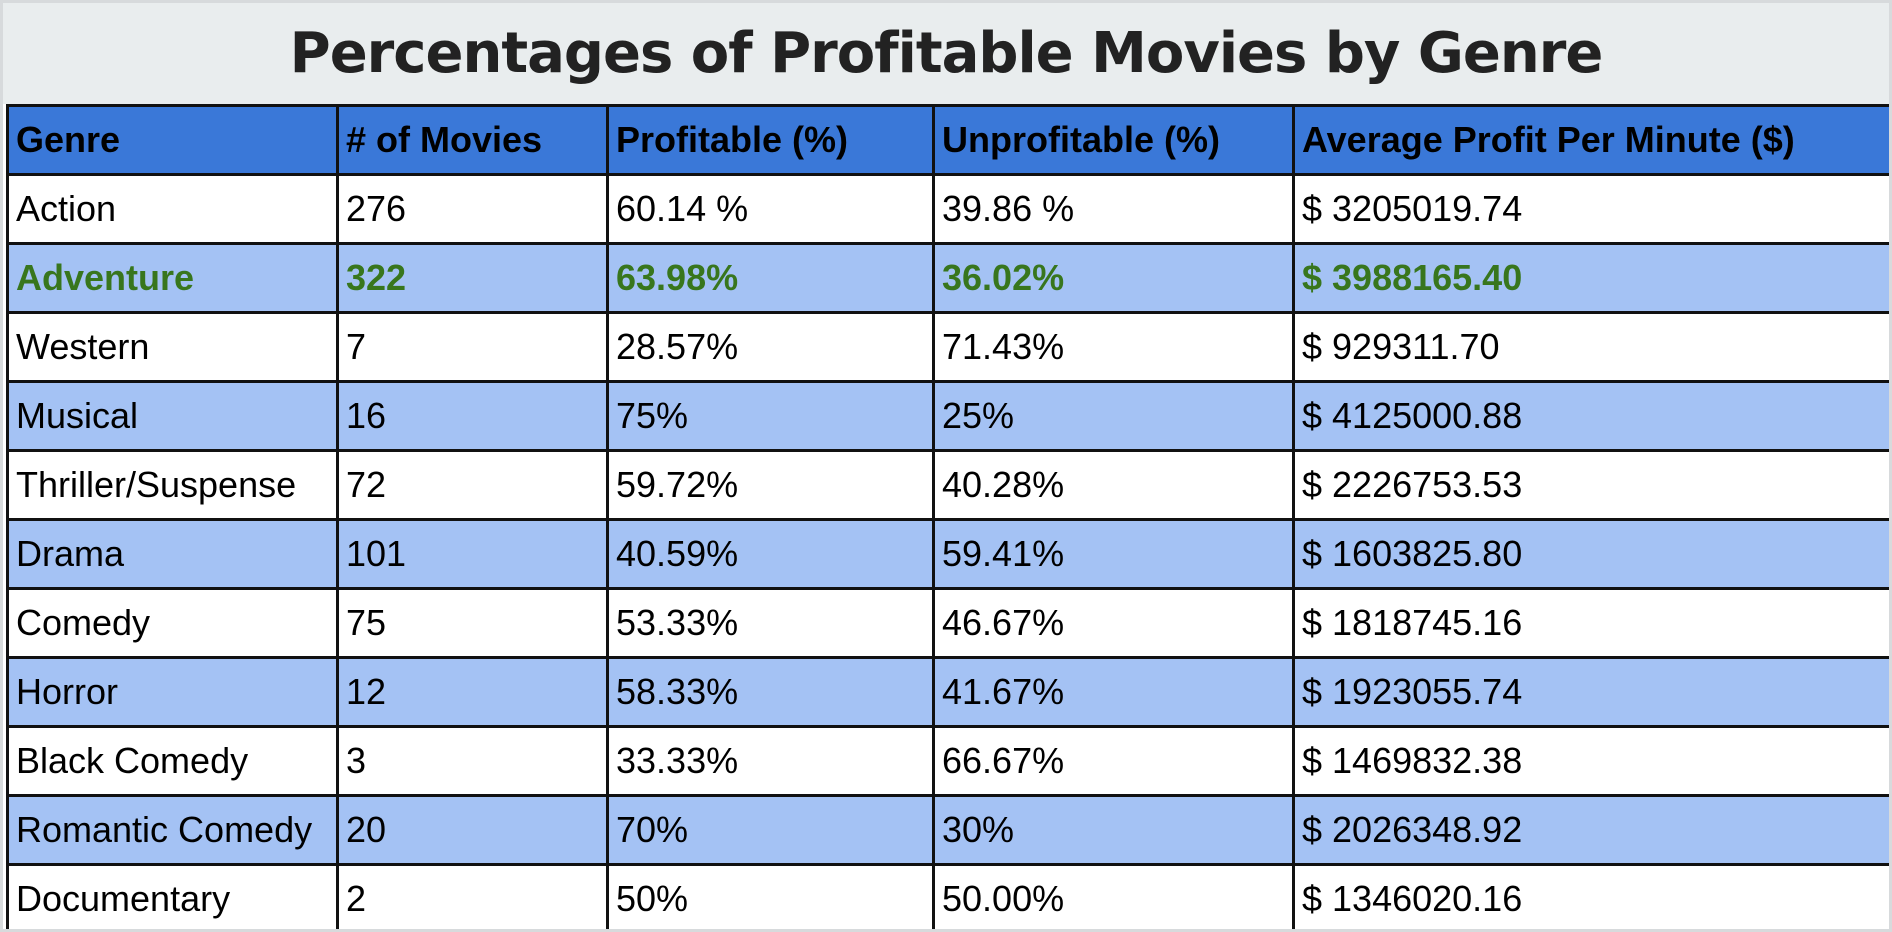 This screenshot has height=932, width=1892. Describe the element at coordinates (1590, 623) in the screenshot. I see `cell-avg-profit-per-minute: $ 1818745.16` at that location.